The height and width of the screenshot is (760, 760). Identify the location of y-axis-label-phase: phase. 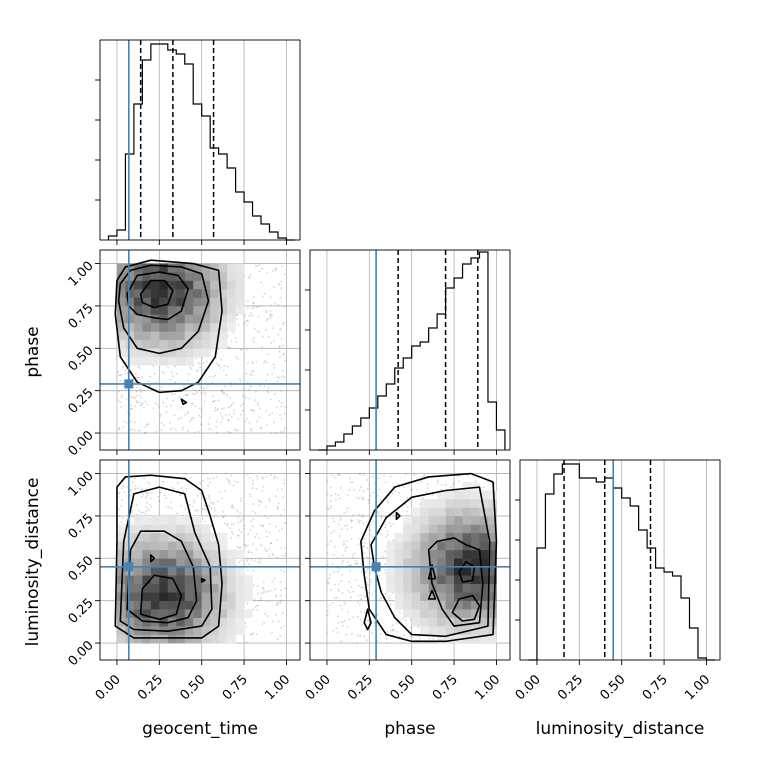
(33, 351).